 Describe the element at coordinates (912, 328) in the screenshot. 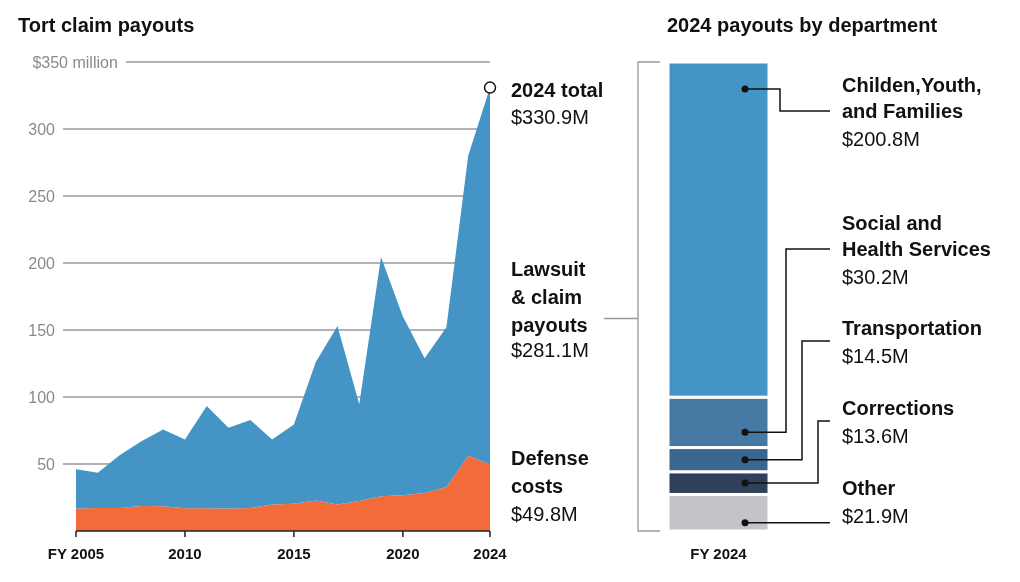

I see `text: Transportation` at that location.